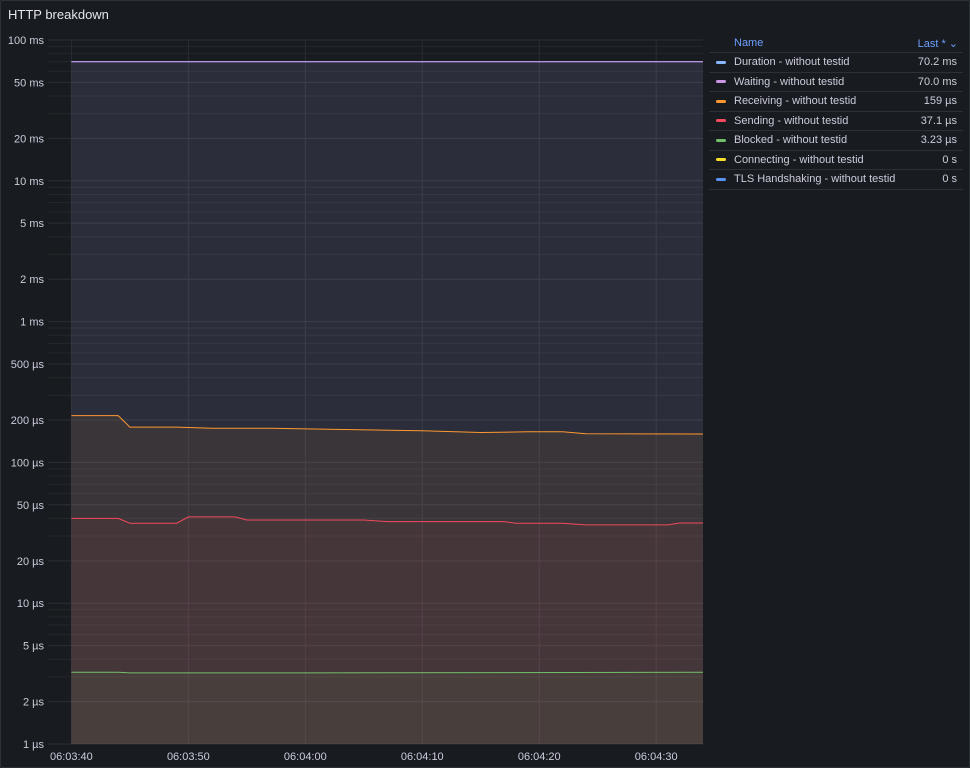 The height and width of the screenshot is (768, 970). Describe the element at coordinates (58, 14) in the screenshot. I see `panel-title: HTTP breakdown` at that location.